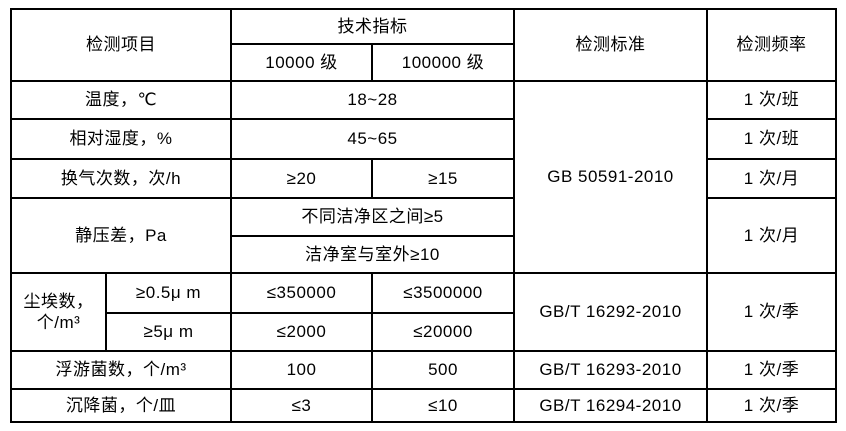  Describe the element at coordinates (372, 100) in the screenshot. I see `cell-temperature-value: 18~28` at that location.